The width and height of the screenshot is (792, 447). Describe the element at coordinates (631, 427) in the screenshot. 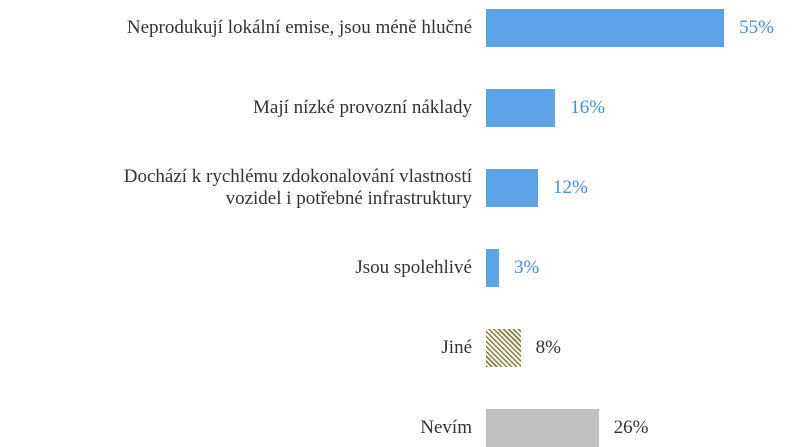

I see `value-label: 26%` at that location.